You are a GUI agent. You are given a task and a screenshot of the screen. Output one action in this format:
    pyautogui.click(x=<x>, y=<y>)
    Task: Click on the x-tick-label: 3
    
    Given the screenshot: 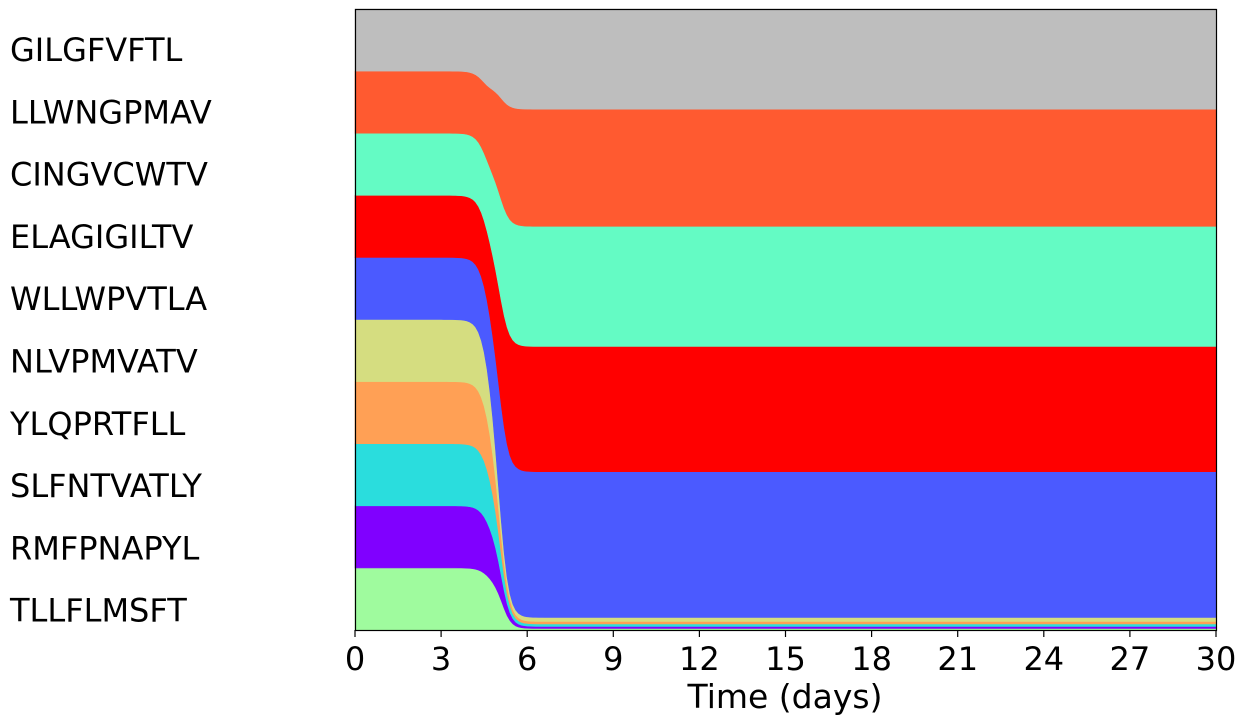 What is the action you would take?
    pyautogui.click(x=441, y=659)
    